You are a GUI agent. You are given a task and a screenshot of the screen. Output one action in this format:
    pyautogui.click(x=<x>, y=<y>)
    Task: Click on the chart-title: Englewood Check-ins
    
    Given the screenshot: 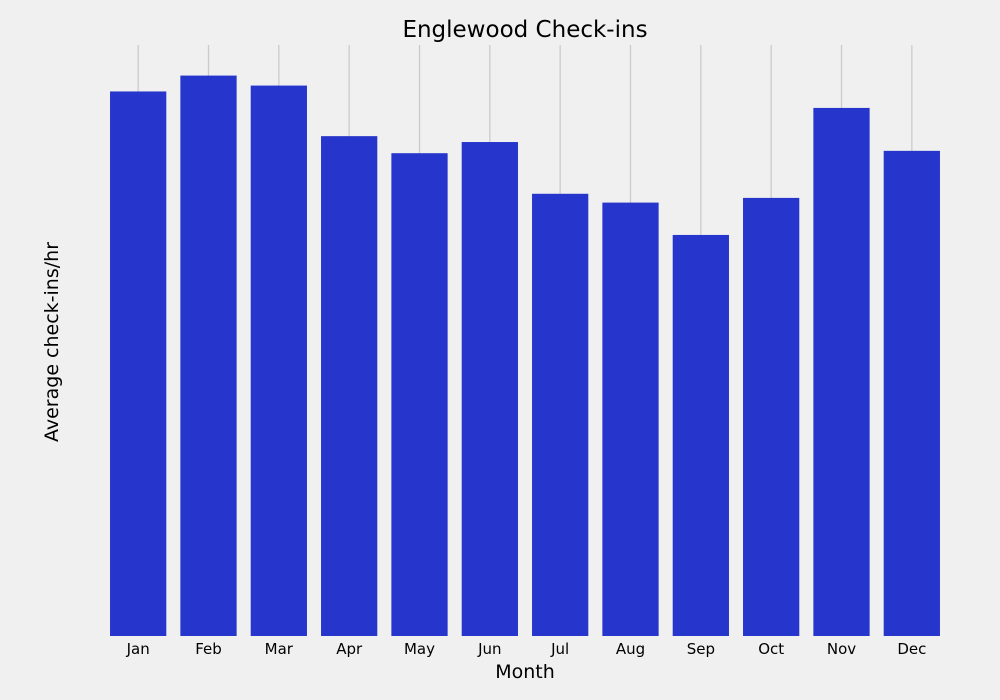 What is the action you would take?
    pyautogui.click(x=524, y=30)
    